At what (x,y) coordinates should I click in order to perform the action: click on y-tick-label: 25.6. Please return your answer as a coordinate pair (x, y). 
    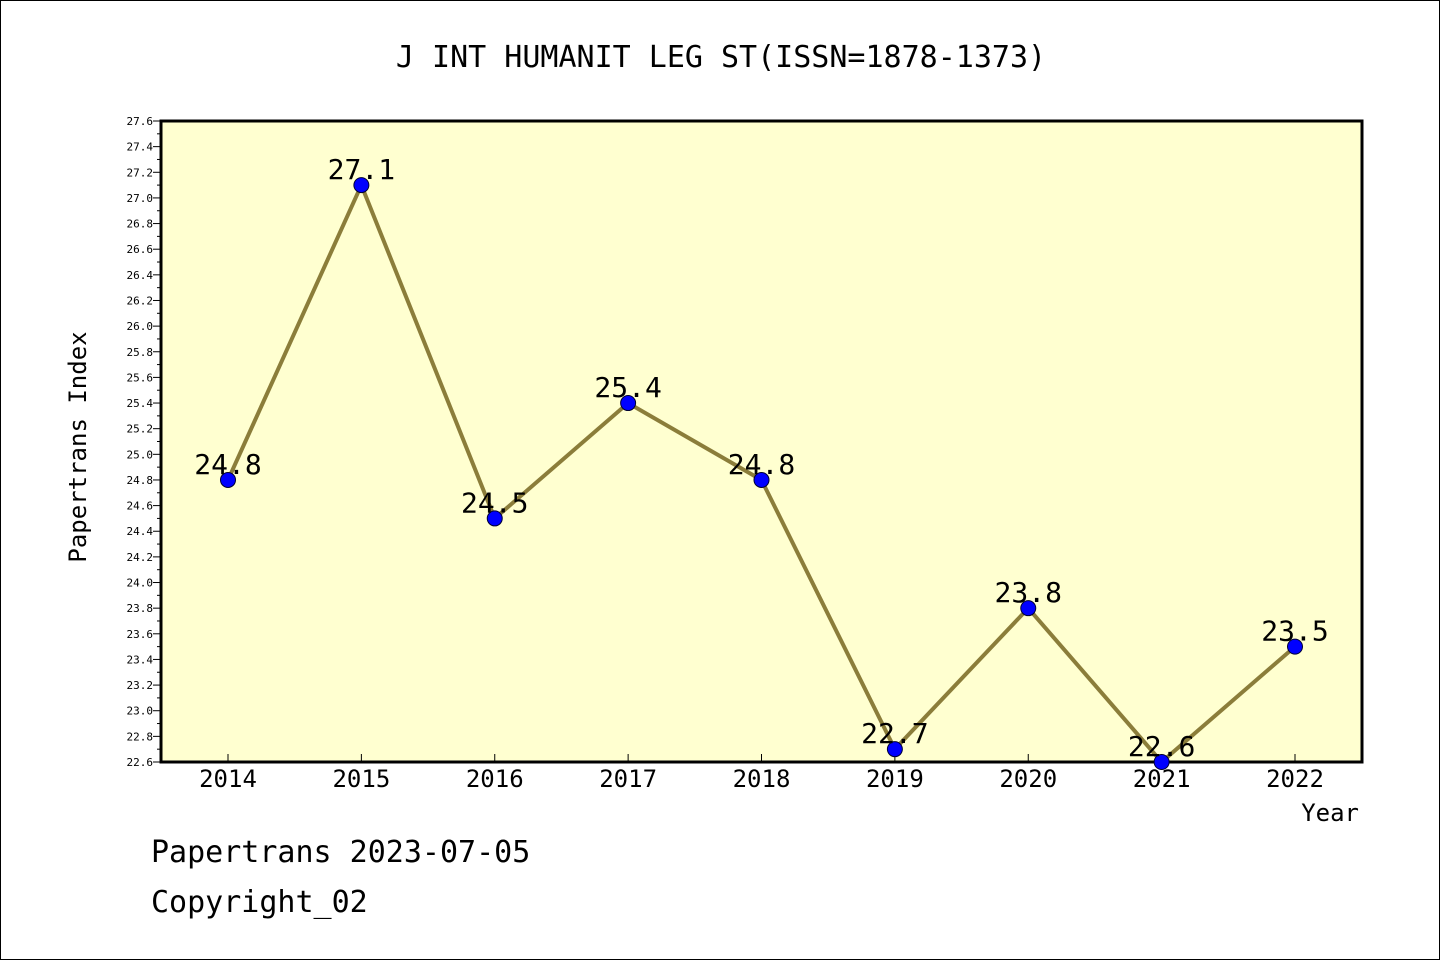
    Looking at the image, I should click on (140, 377).